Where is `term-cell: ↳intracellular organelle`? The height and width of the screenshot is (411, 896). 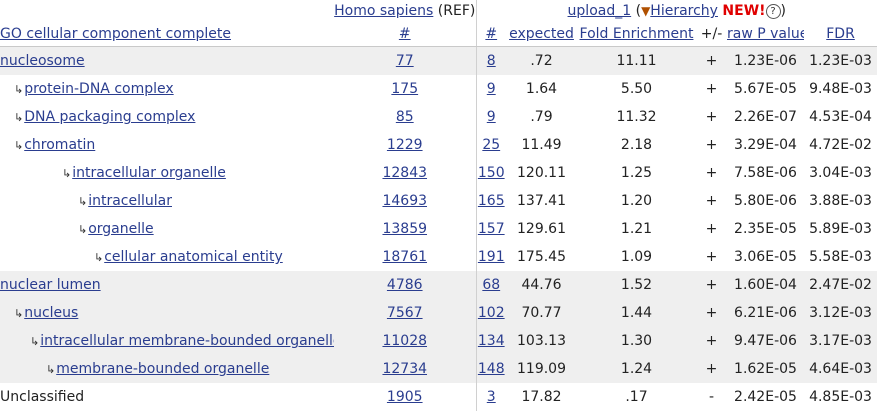 term-cell: ↳intracellular organelle is located at coordinates (167, 173).